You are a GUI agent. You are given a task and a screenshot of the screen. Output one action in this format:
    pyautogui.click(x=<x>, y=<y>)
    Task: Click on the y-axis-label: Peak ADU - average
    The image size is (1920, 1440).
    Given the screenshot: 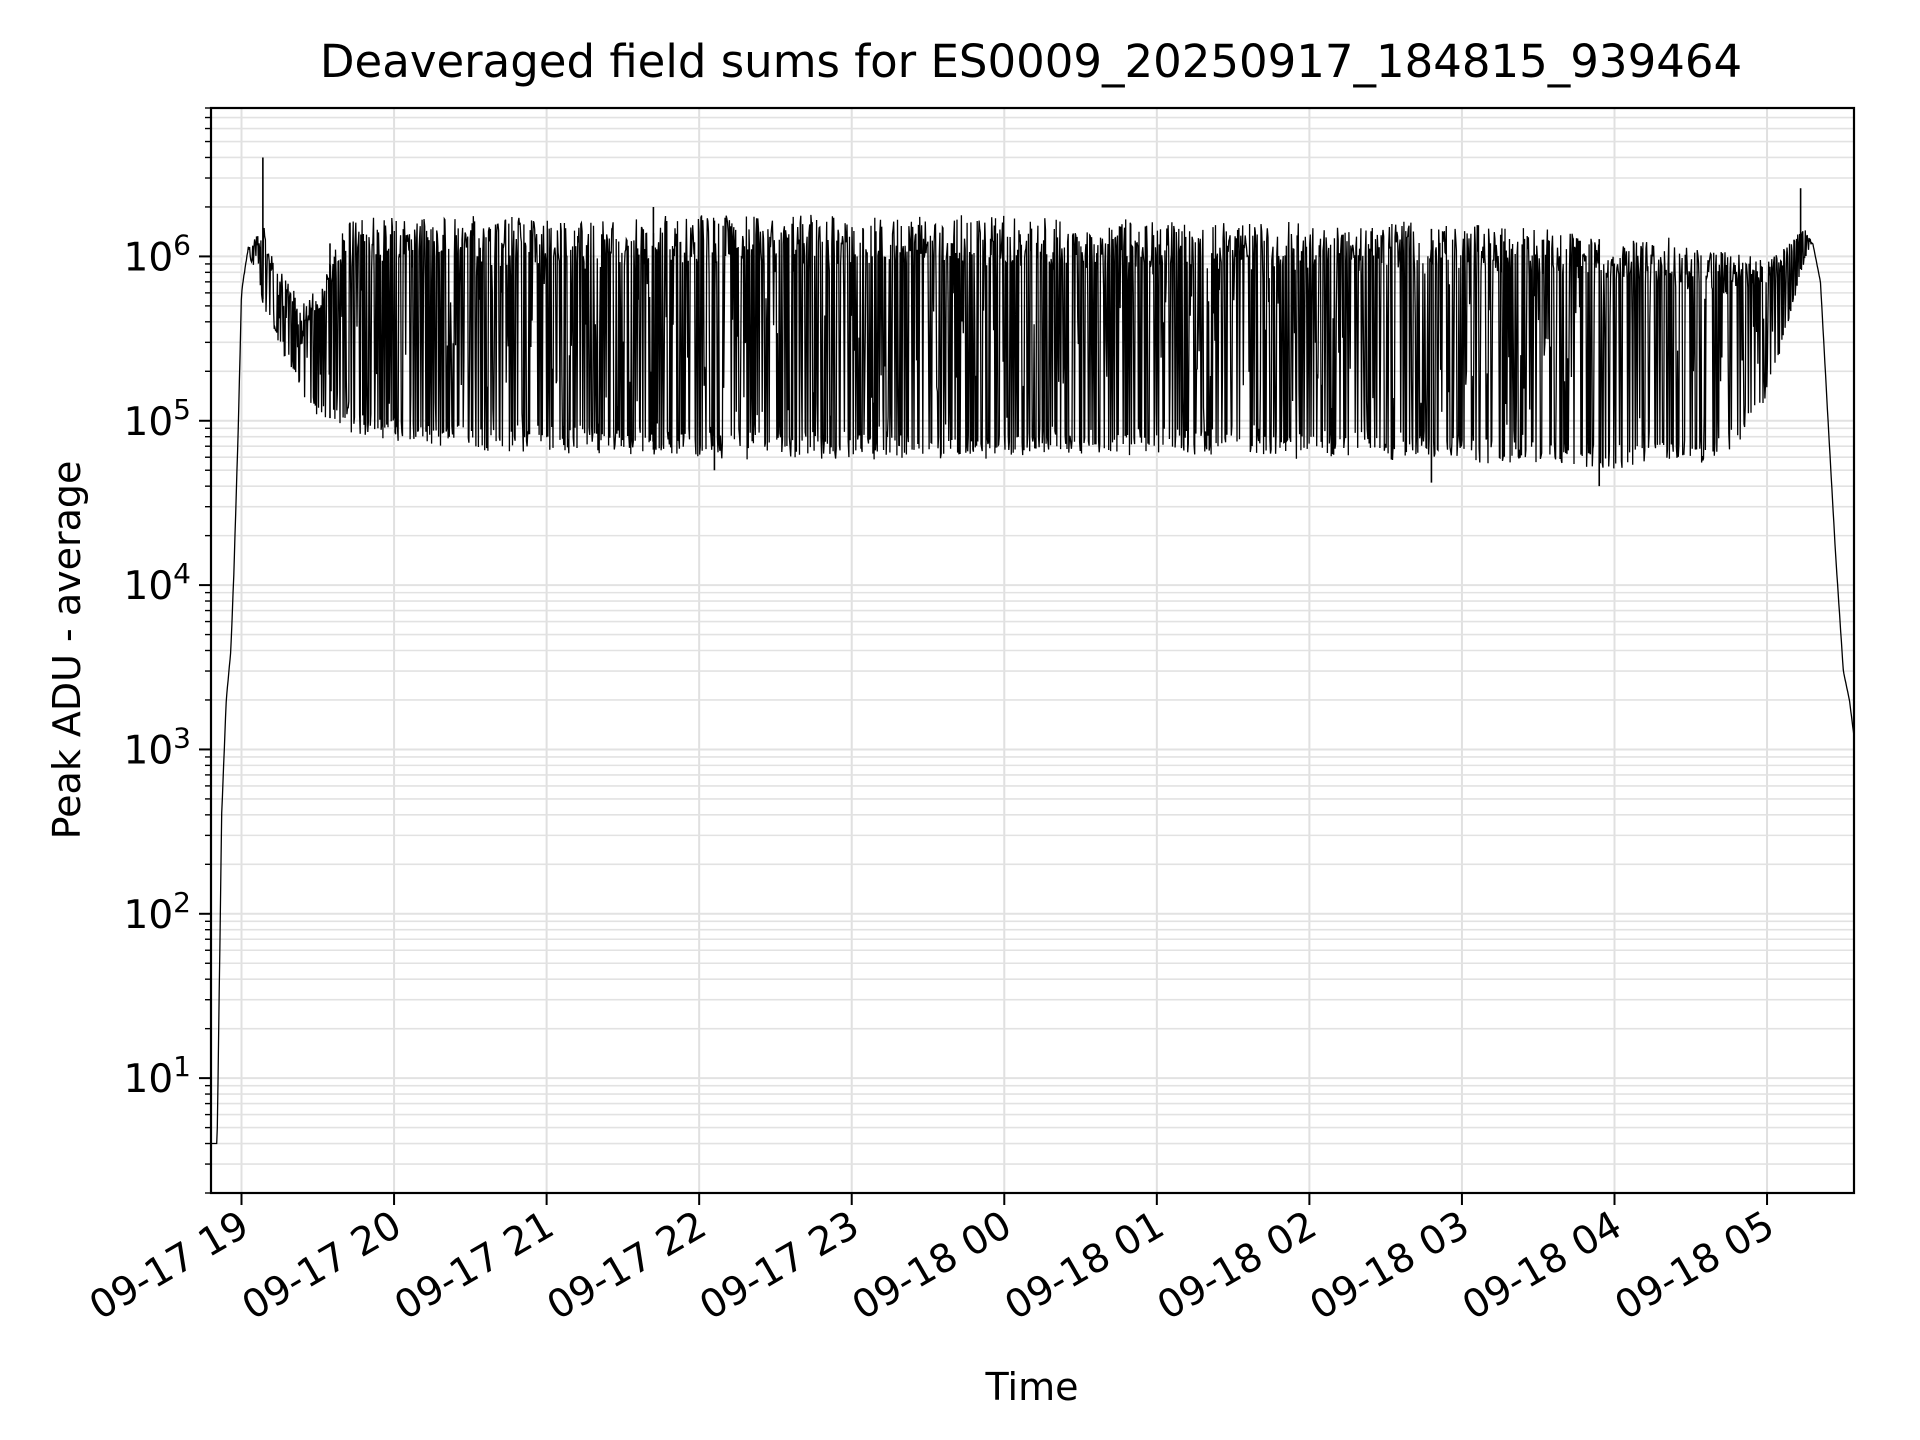 What is the action you would take?
    pyautogui.click(x=67, y=650)
    